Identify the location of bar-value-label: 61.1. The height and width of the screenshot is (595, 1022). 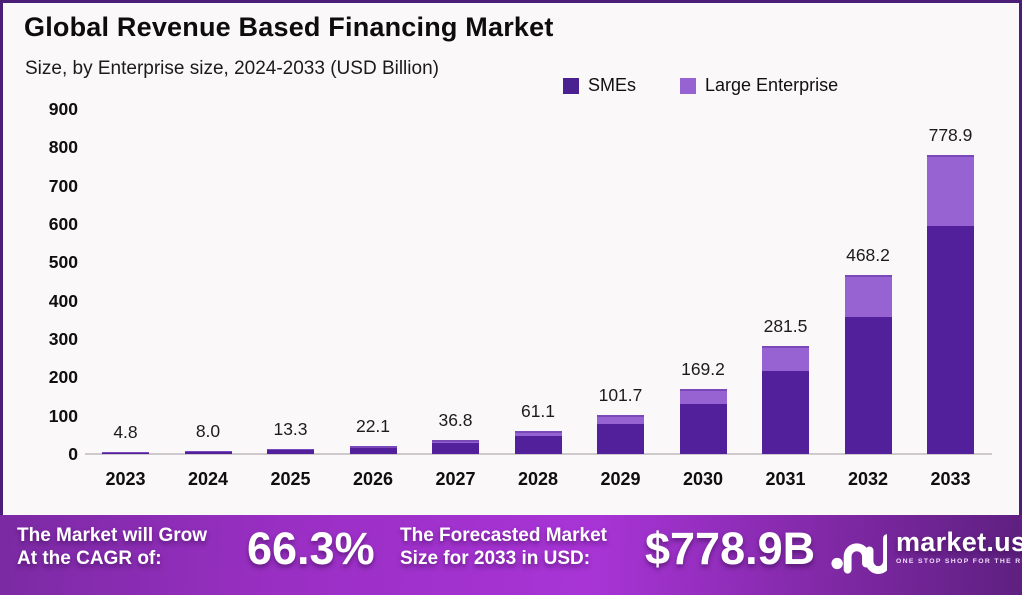
(538, 410).